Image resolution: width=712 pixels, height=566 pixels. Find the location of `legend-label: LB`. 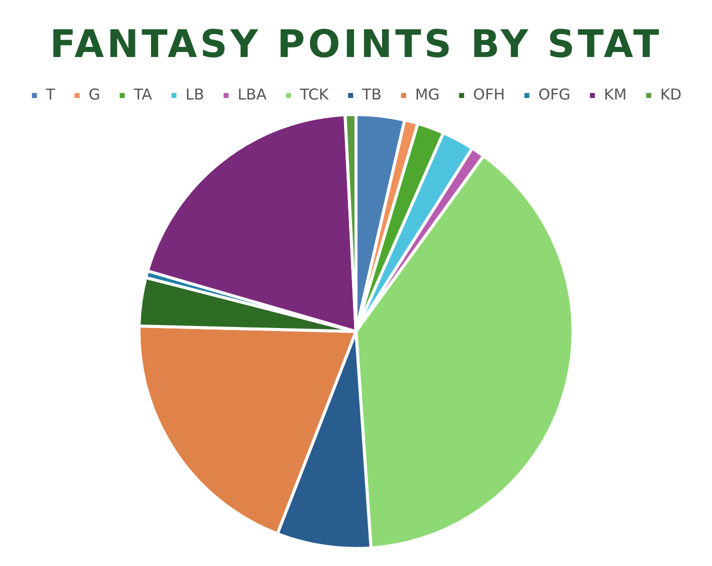

legend-label: LB is located at coordinates (194, 94).